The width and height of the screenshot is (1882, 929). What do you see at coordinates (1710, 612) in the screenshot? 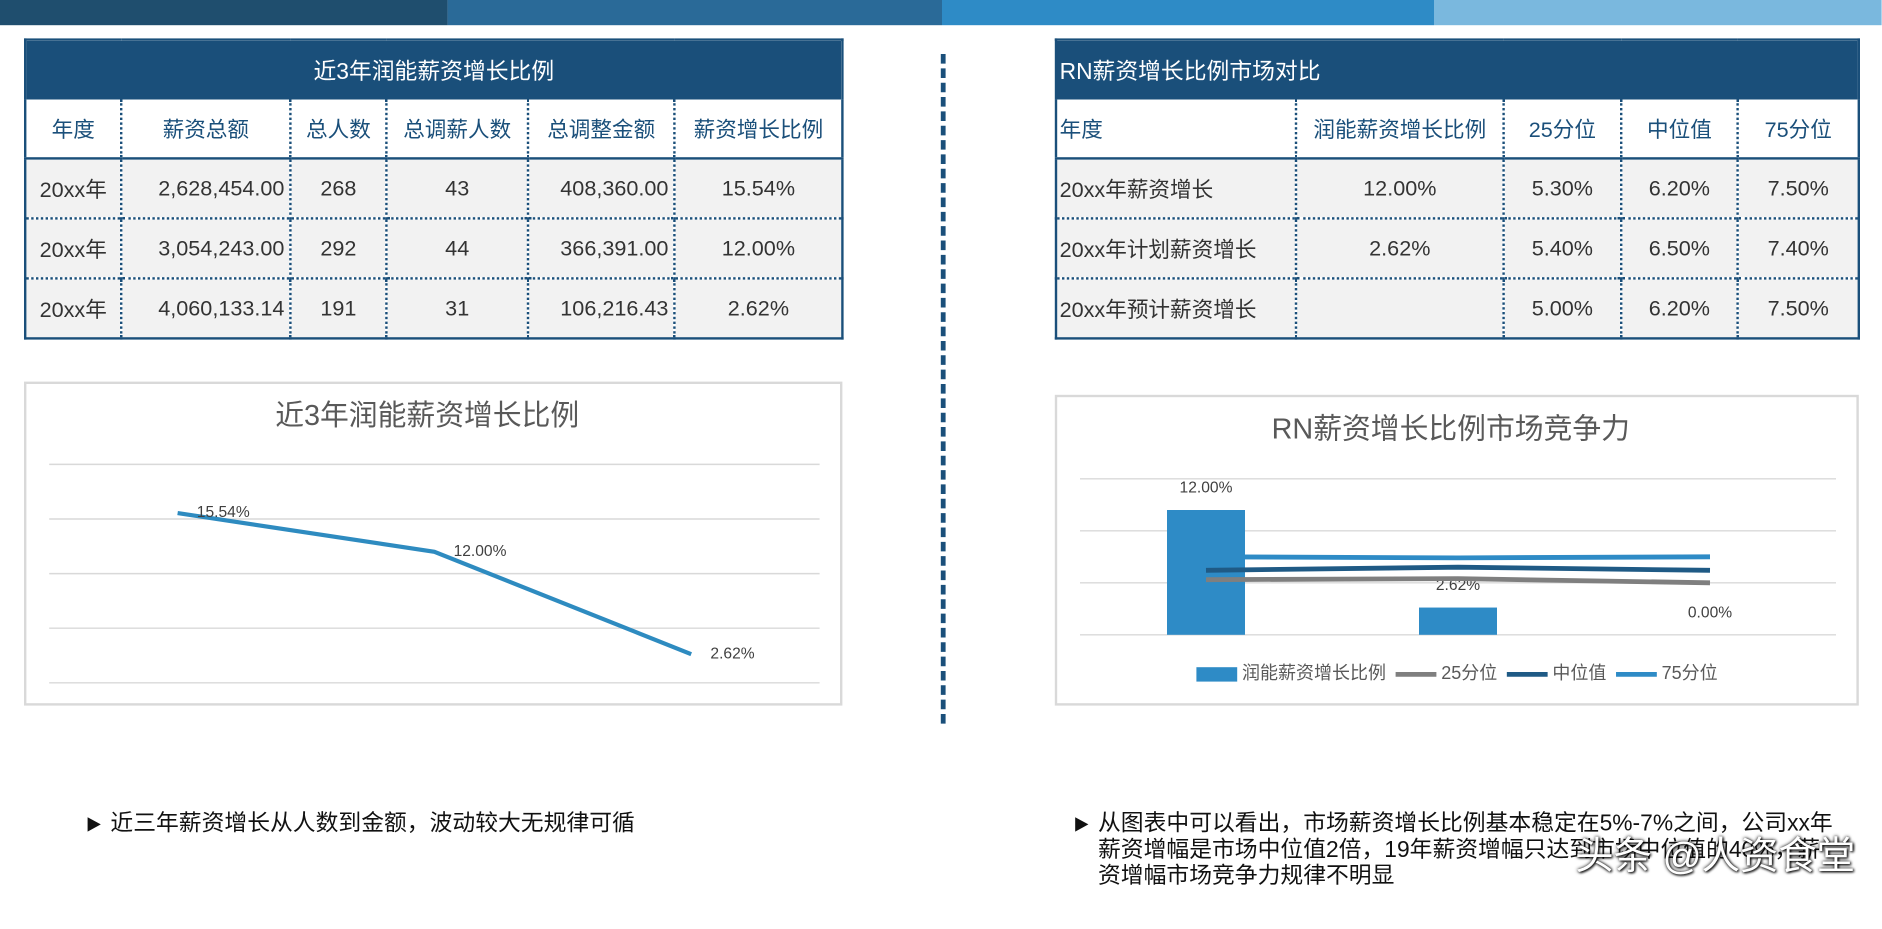
I see `data-label: 0.00%` at bounding box center [1710, 612].